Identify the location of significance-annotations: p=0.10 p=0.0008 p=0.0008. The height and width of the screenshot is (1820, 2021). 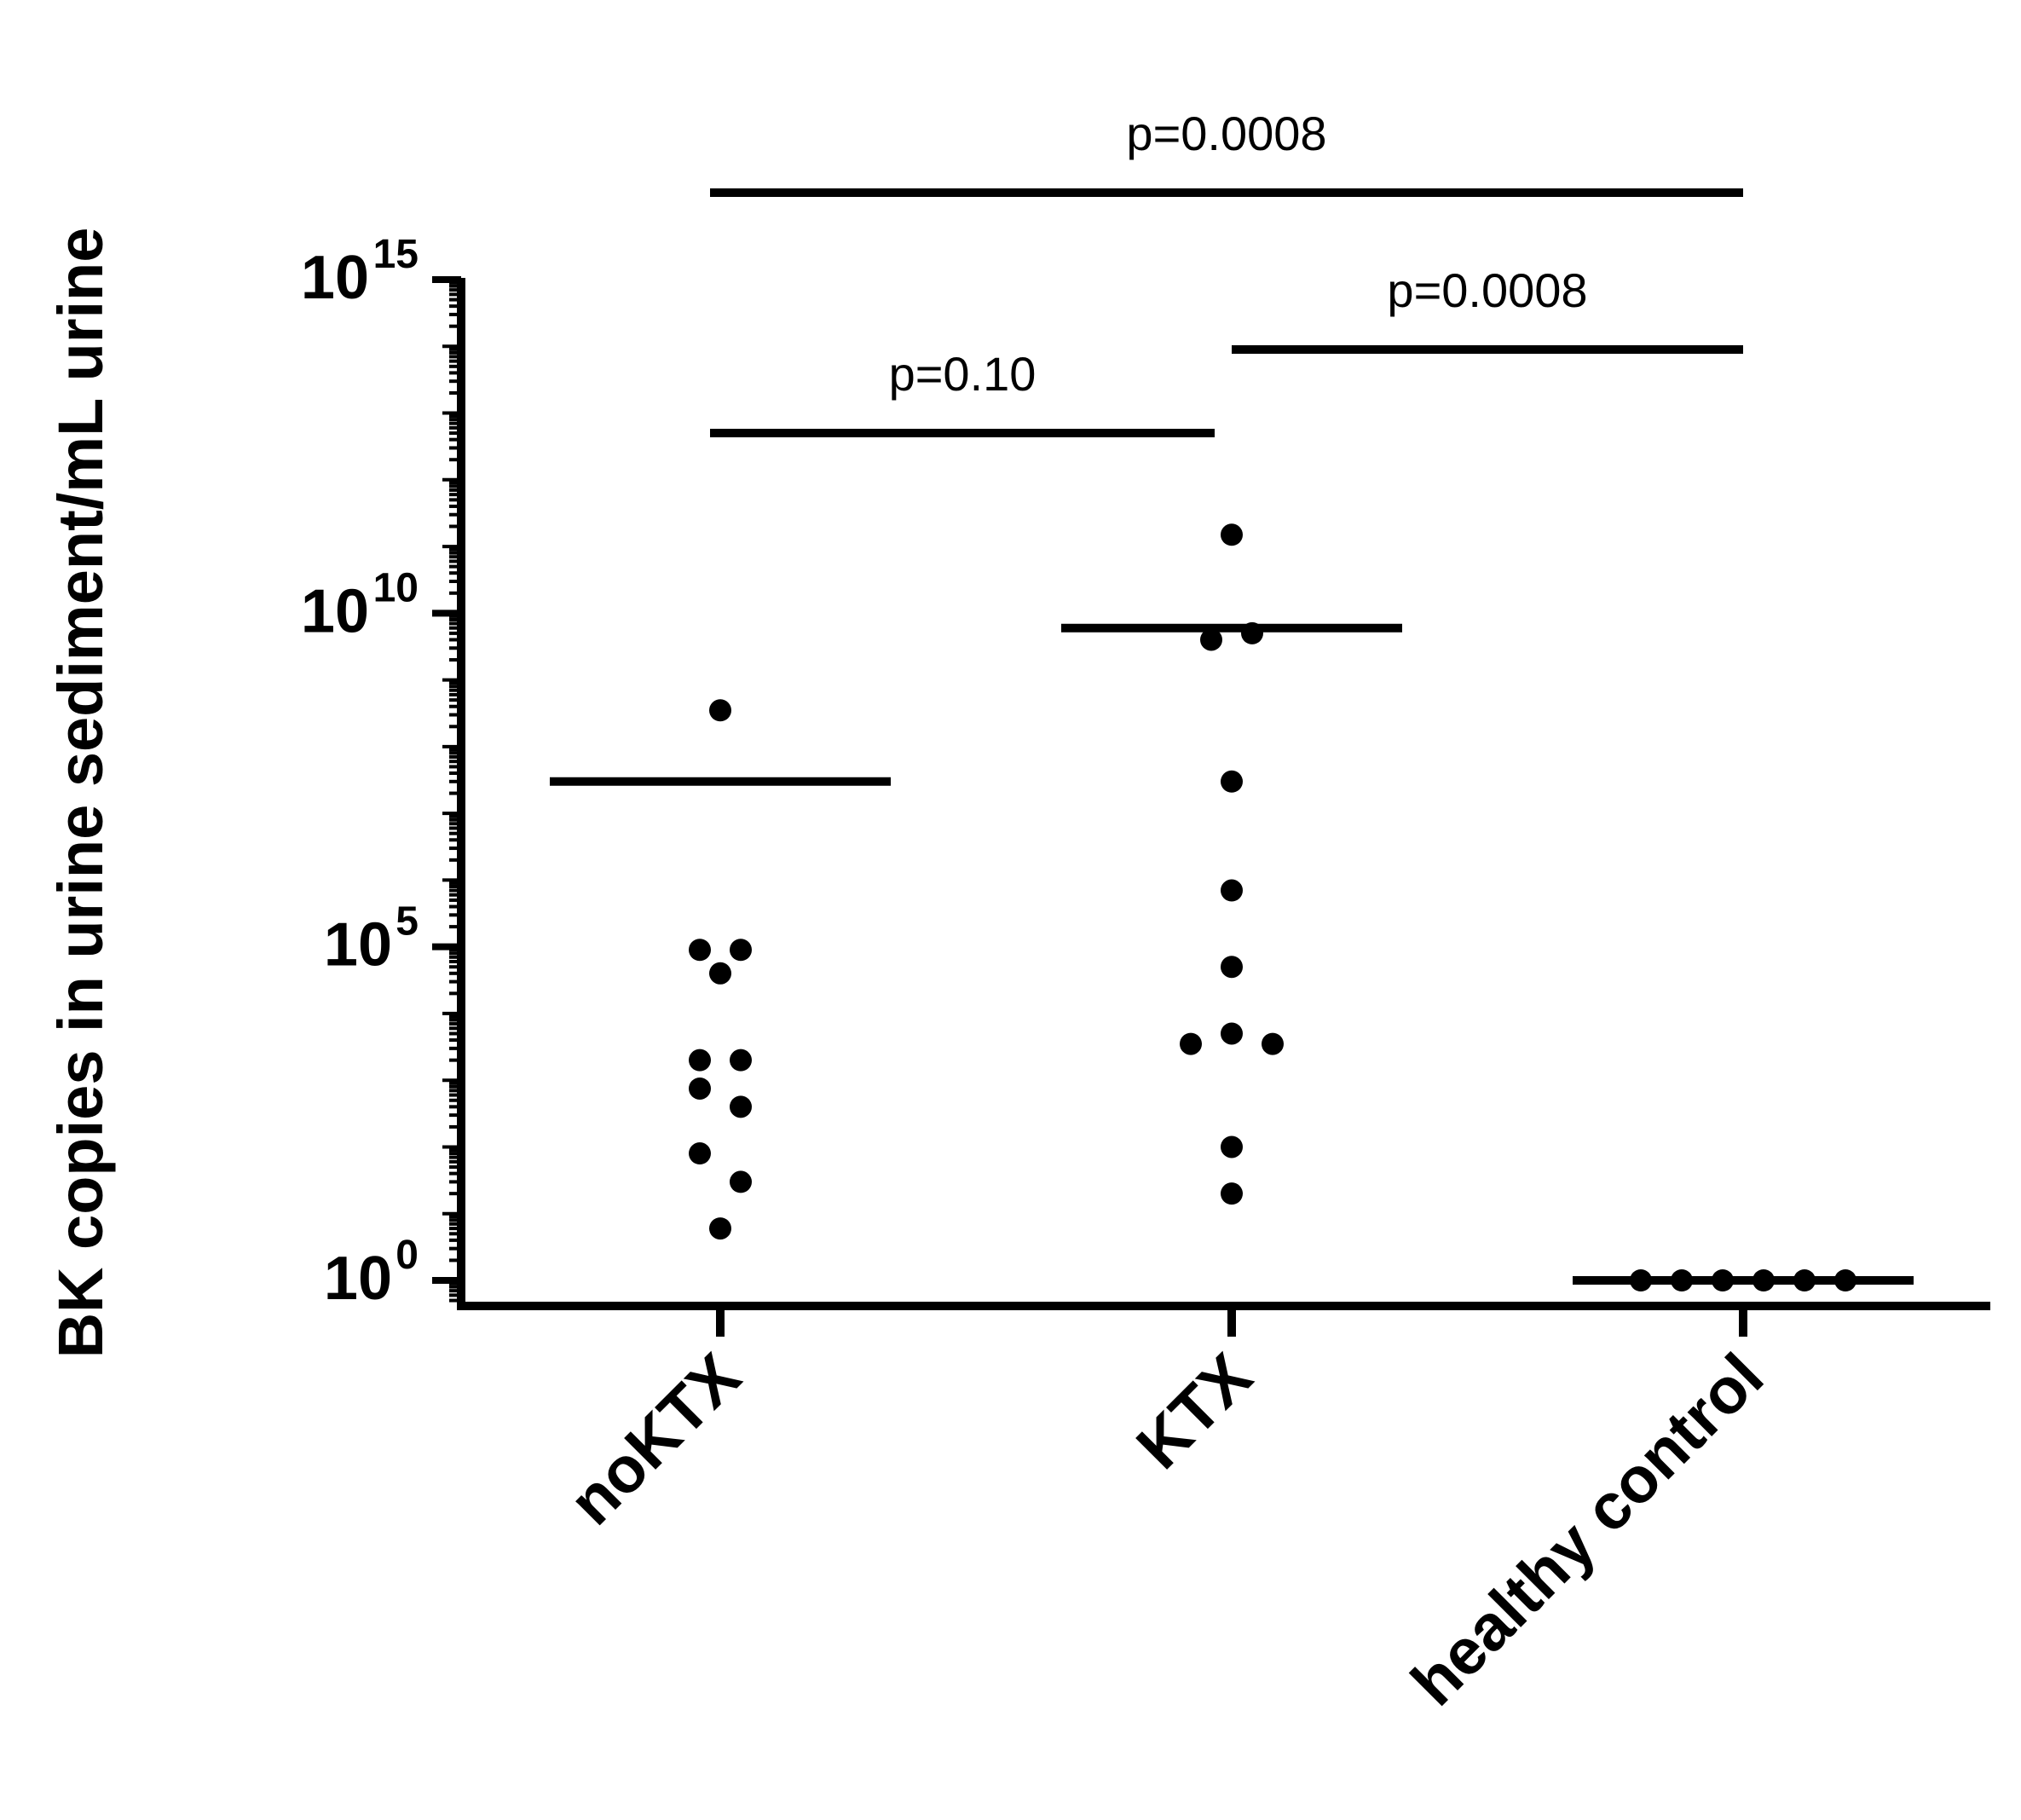
(1227, 272).